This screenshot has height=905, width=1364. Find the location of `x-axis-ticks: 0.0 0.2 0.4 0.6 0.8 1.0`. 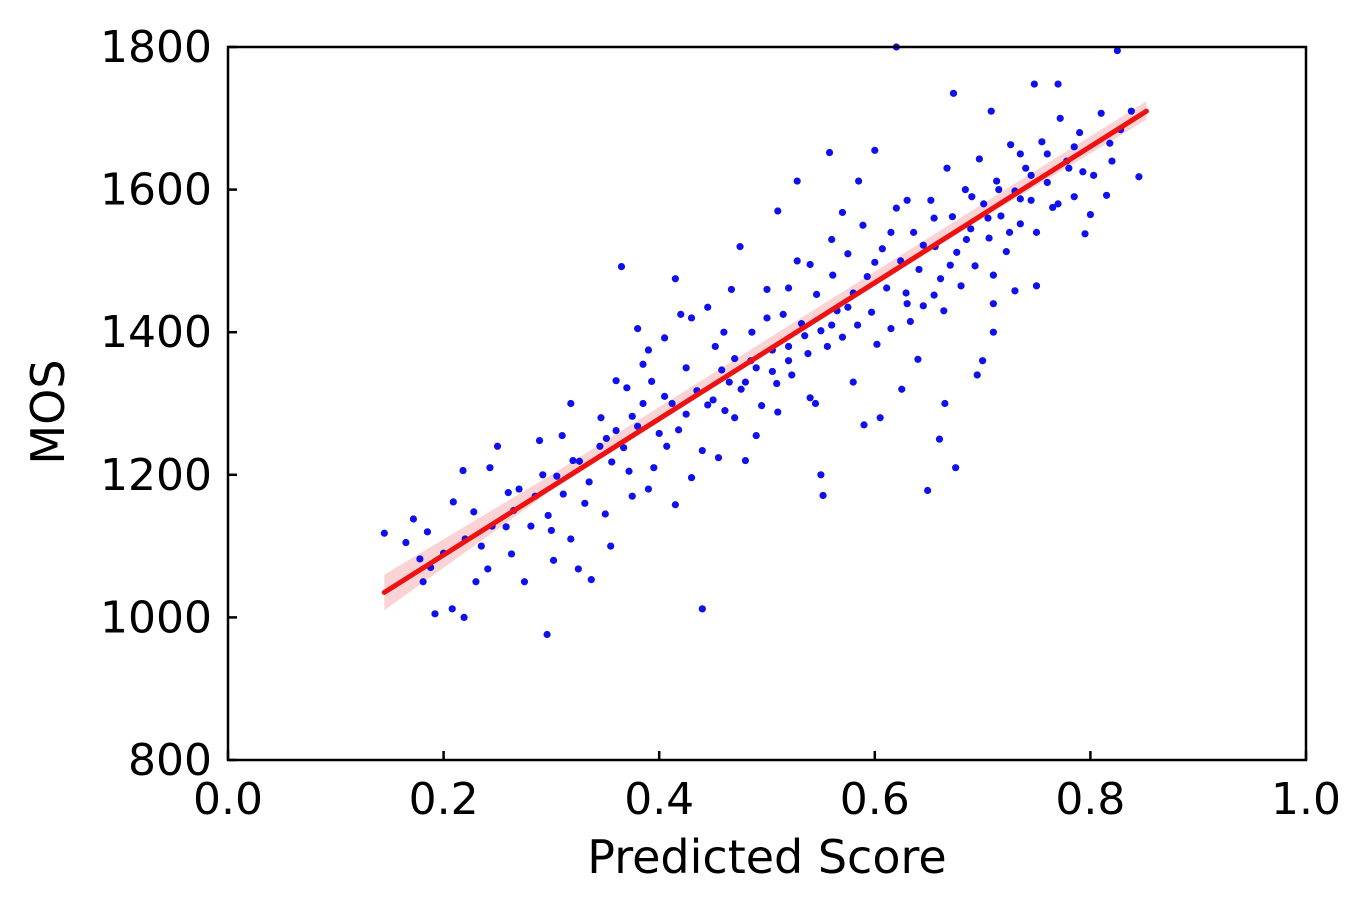

x-axis-ticks: 0.0 0.2 0.4 0.6 0.8 1.0 is located at coordinates (767, 788).